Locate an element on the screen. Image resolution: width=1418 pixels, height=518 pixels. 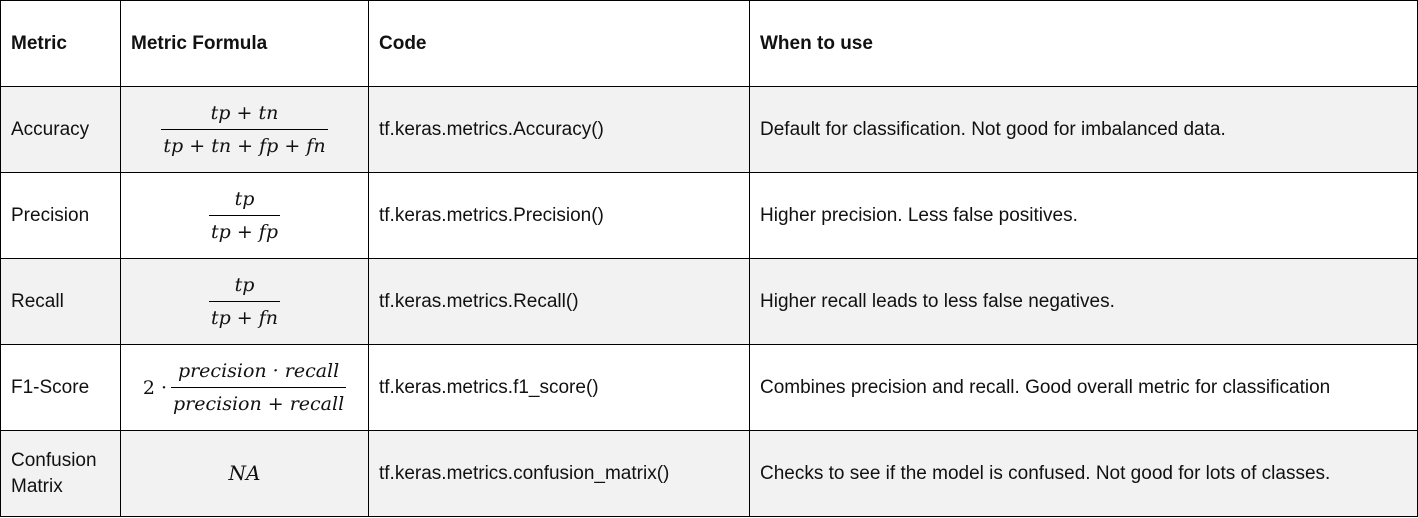
header-code: Code is located at coordinates (559, 43).